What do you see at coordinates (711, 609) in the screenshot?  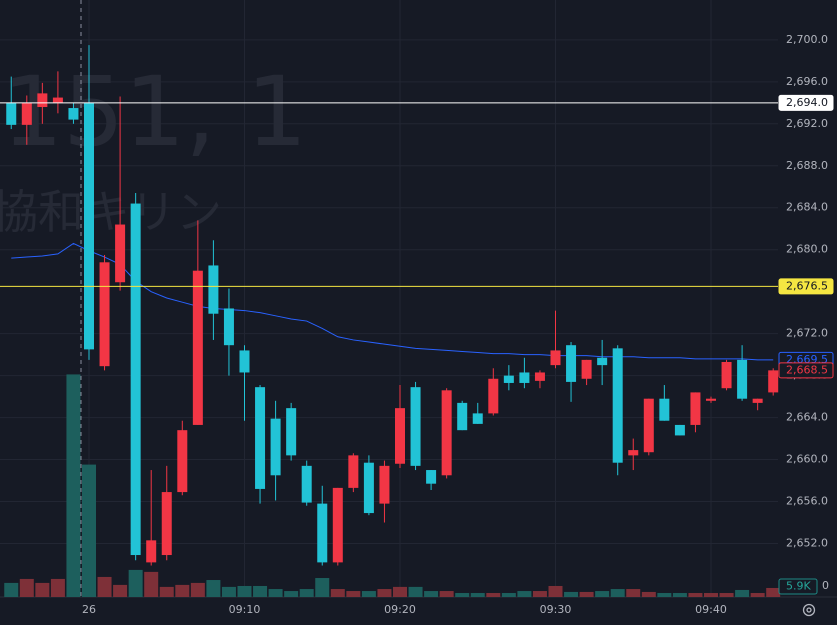 I see `x-tick-label: 09:40` at bounding box center [711, 609].